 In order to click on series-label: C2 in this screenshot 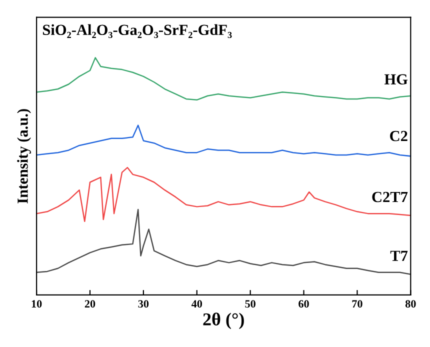, I will do `click(399, 136)`.